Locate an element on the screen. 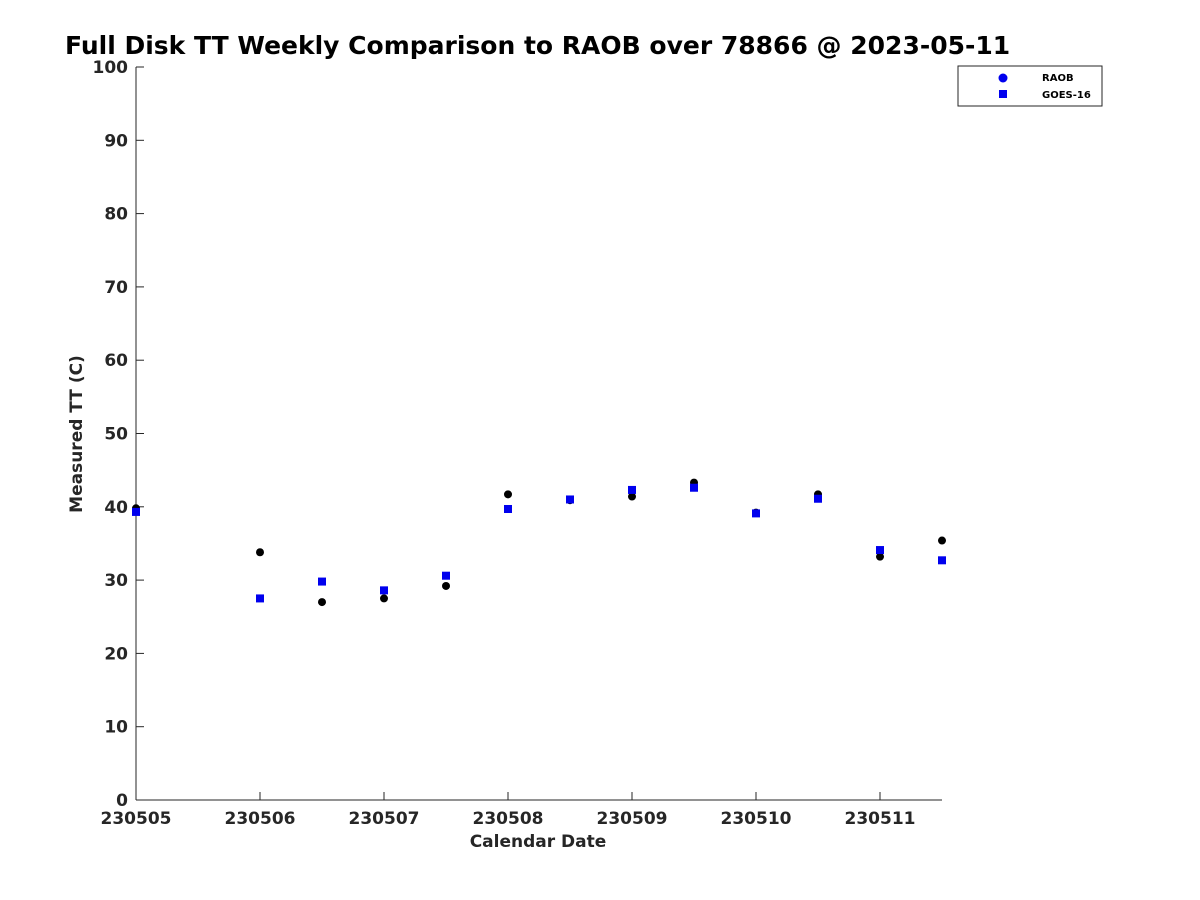 Image resolution: width=1200 pixels, height=900 pixels. y-tick-label: 40 is located at coordinates (116, 508).